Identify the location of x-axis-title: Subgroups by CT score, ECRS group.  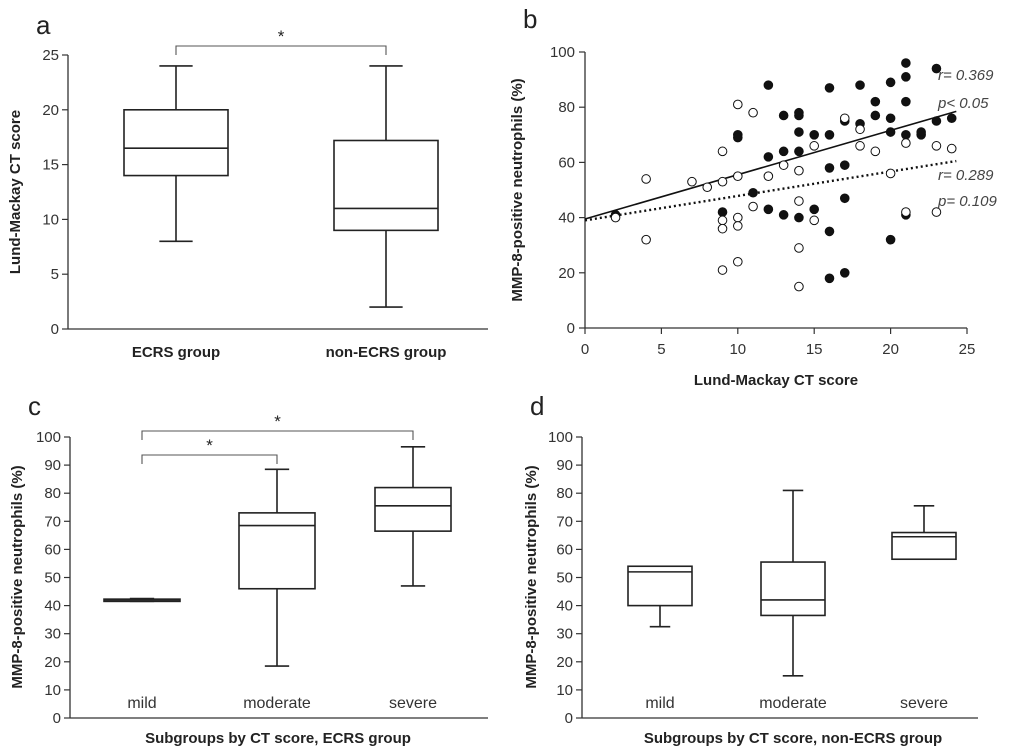
(278, 738).